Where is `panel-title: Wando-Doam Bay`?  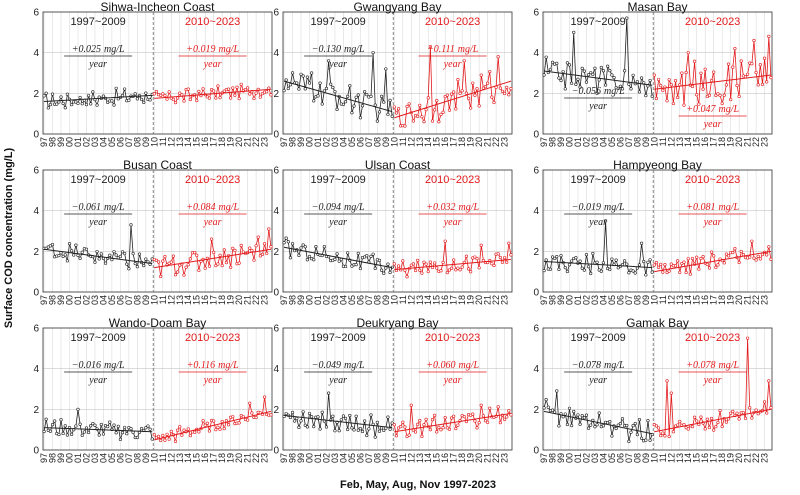 panel-title: Wando-Doam Bay is located at coordinates (158, 323).